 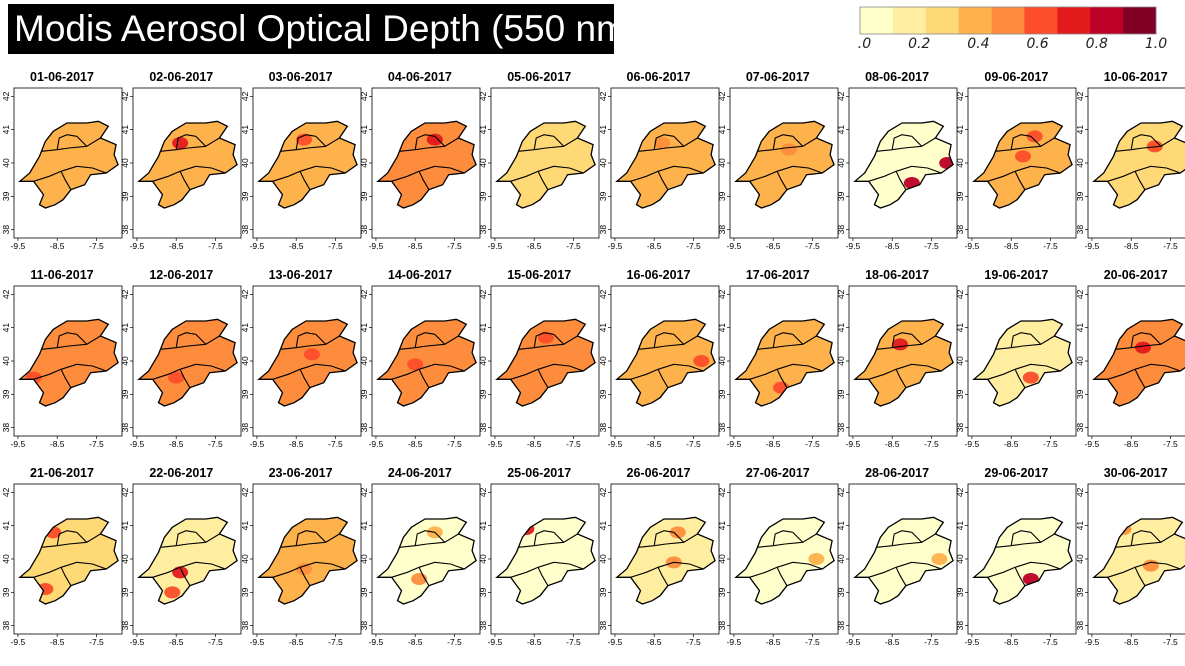 What do you see at coordinates (1016, 77) in the screenshot?
I see `panel-date-label: 09-06-2017` at bounding box center [1016, 77].